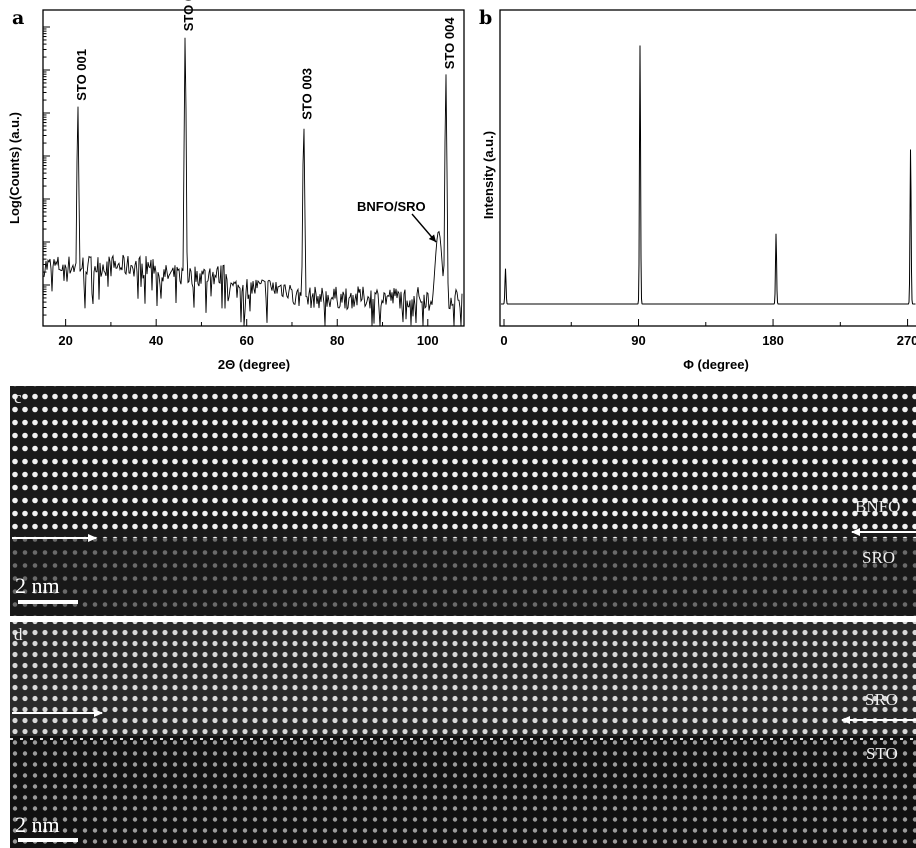 The image size is (916, 848). Describe the element at coordinates (37, 824) in the screenshot. I see `panel-d-scale-label: 2 nm` at that location.